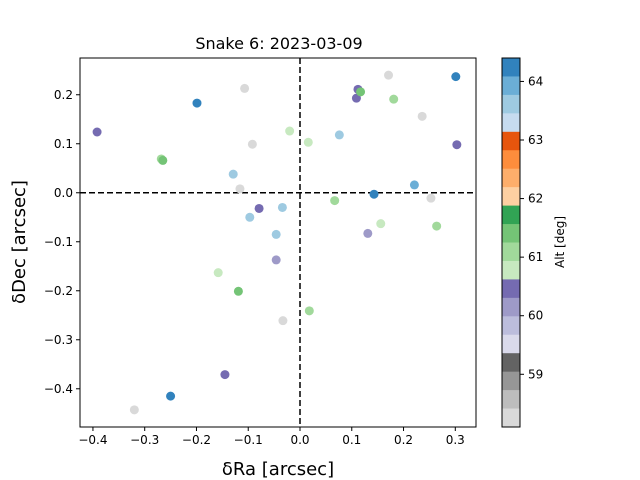 This screenshot has width=640, height=480. What do you see at coordinates (58, 389) in the screenshot?
I see `y-tick-label: −0.4` at bounding box center [58, 389].